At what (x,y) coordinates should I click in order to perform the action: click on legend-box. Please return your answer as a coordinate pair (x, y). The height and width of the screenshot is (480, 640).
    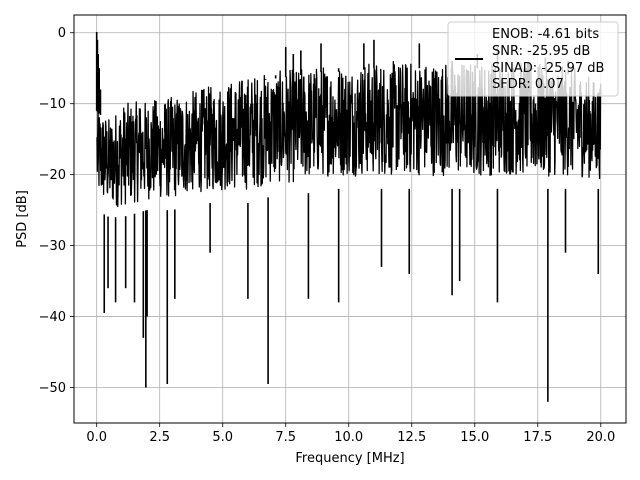
    Looking at the image, I should click on (533, 59).